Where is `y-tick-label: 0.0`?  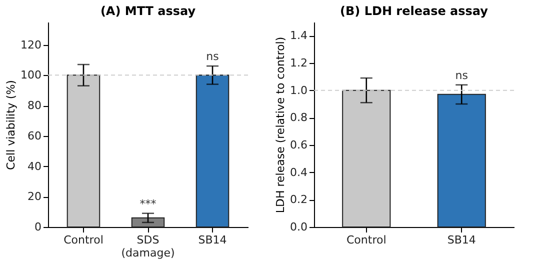 y-tick-label: 0.0 is located at coordinates (299, 227).